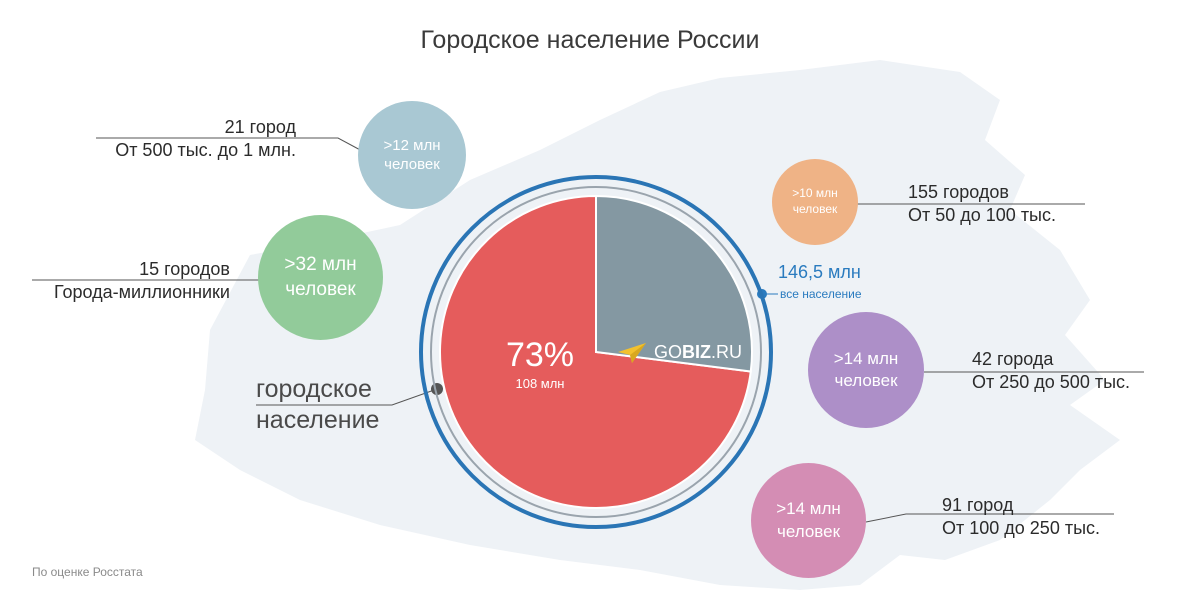 This screenshot has height=600, width=1180. I want to click on group-count: 15 городов, so click(184, 269).